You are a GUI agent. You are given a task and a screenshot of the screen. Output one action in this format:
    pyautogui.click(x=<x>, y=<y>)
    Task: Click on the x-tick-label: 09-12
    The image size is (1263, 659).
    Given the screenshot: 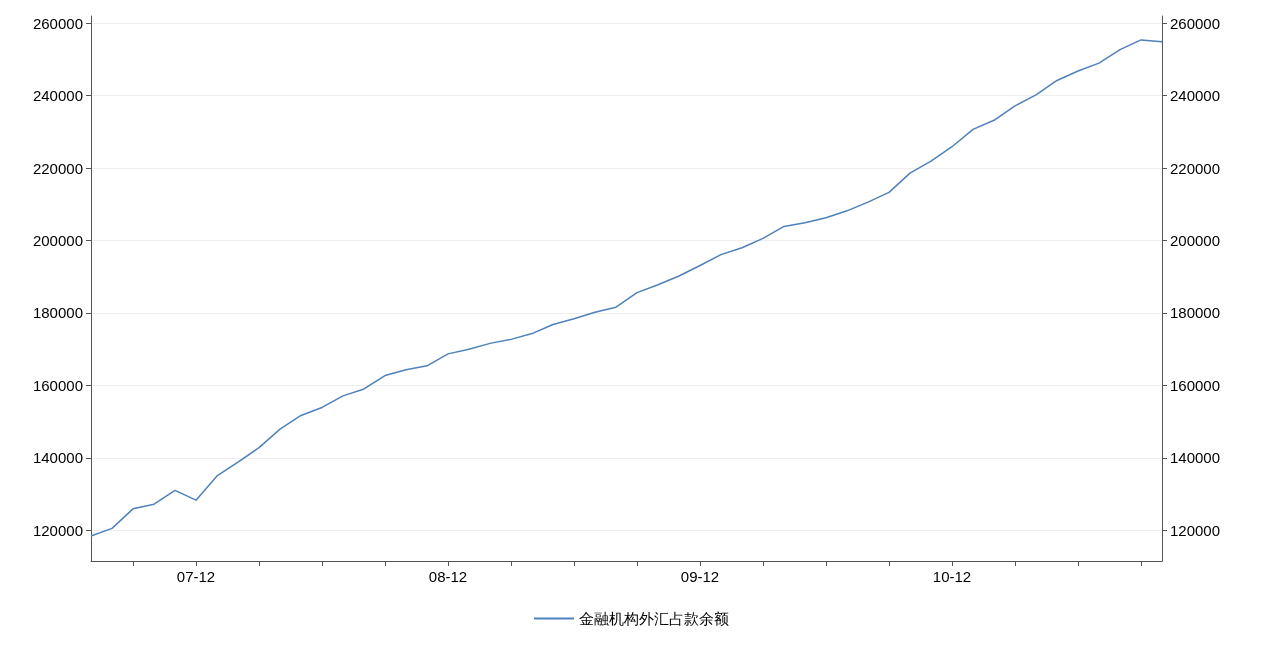 What is the action you would take?
    pyautogui.click(x=700, y=576)
    